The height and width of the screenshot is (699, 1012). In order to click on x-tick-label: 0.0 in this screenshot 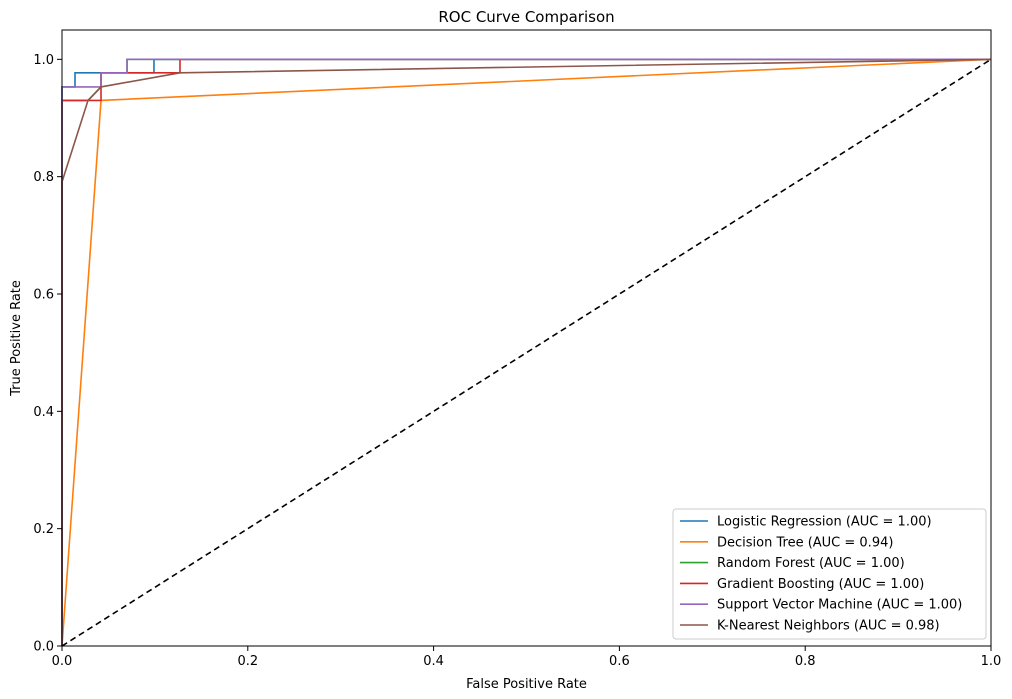, I will do `click(62, 661)`.